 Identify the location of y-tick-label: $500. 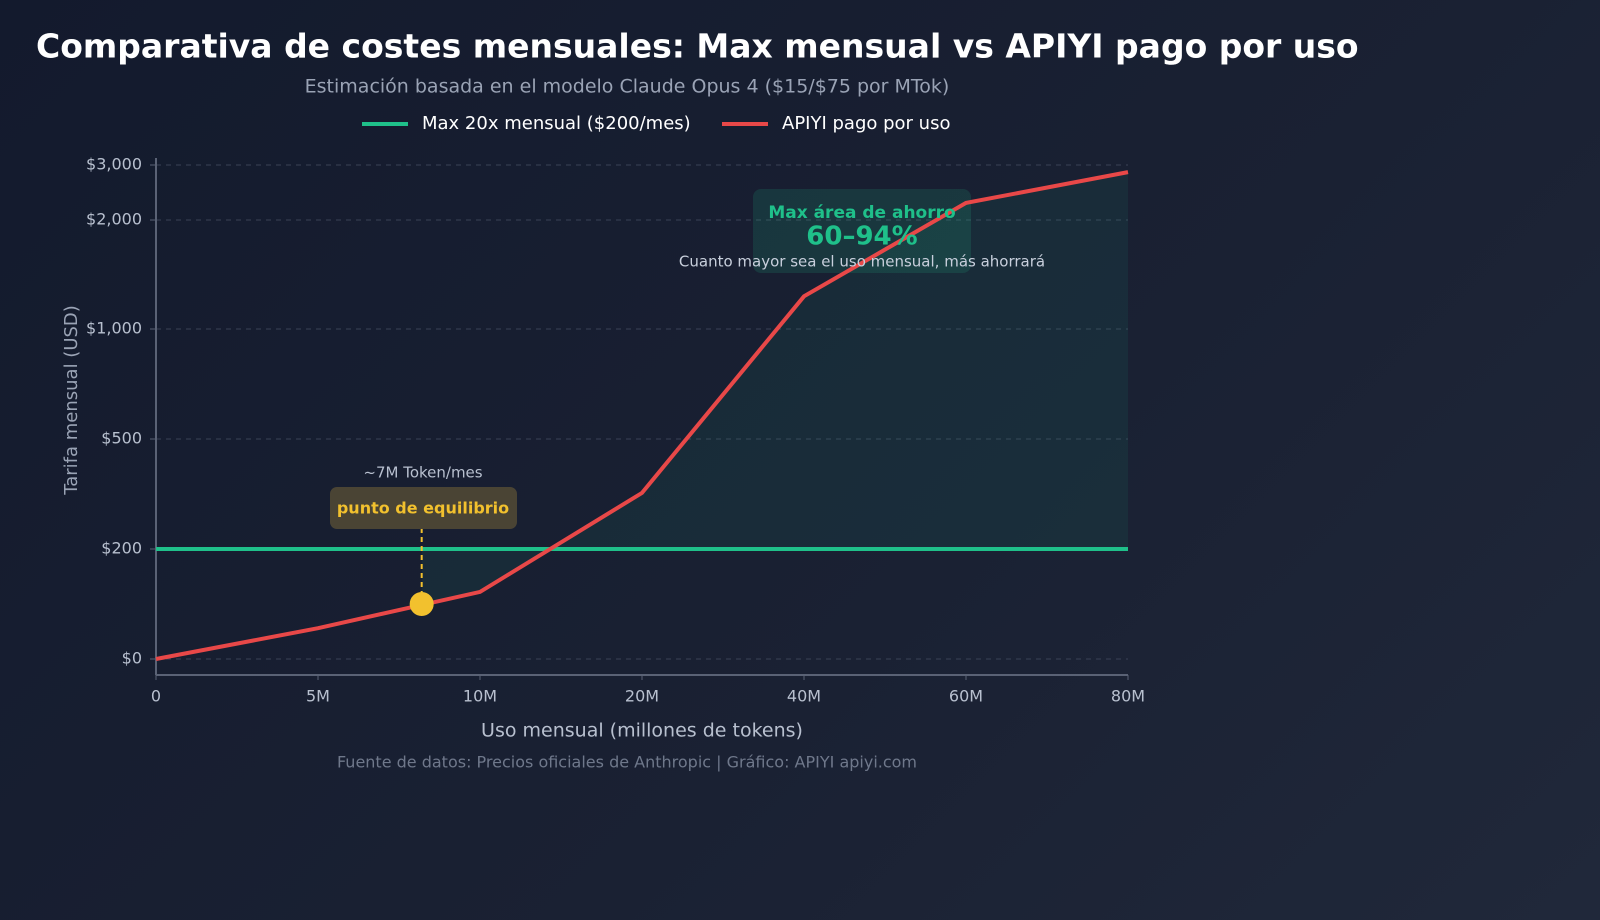
(121, 438).